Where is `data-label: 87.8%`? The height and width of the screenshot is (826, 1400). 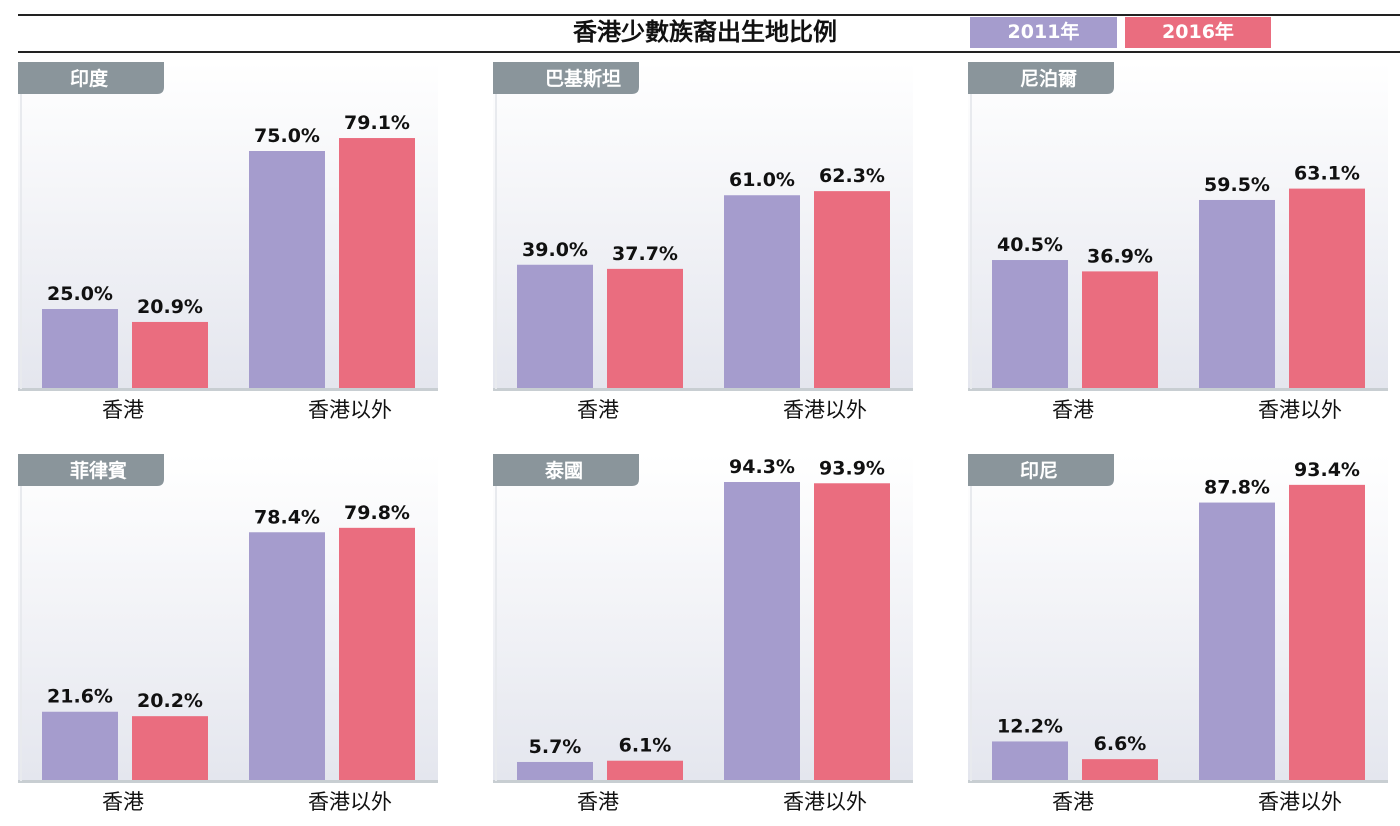 data-label: 87.8% is located at coordinates (1237, 488).